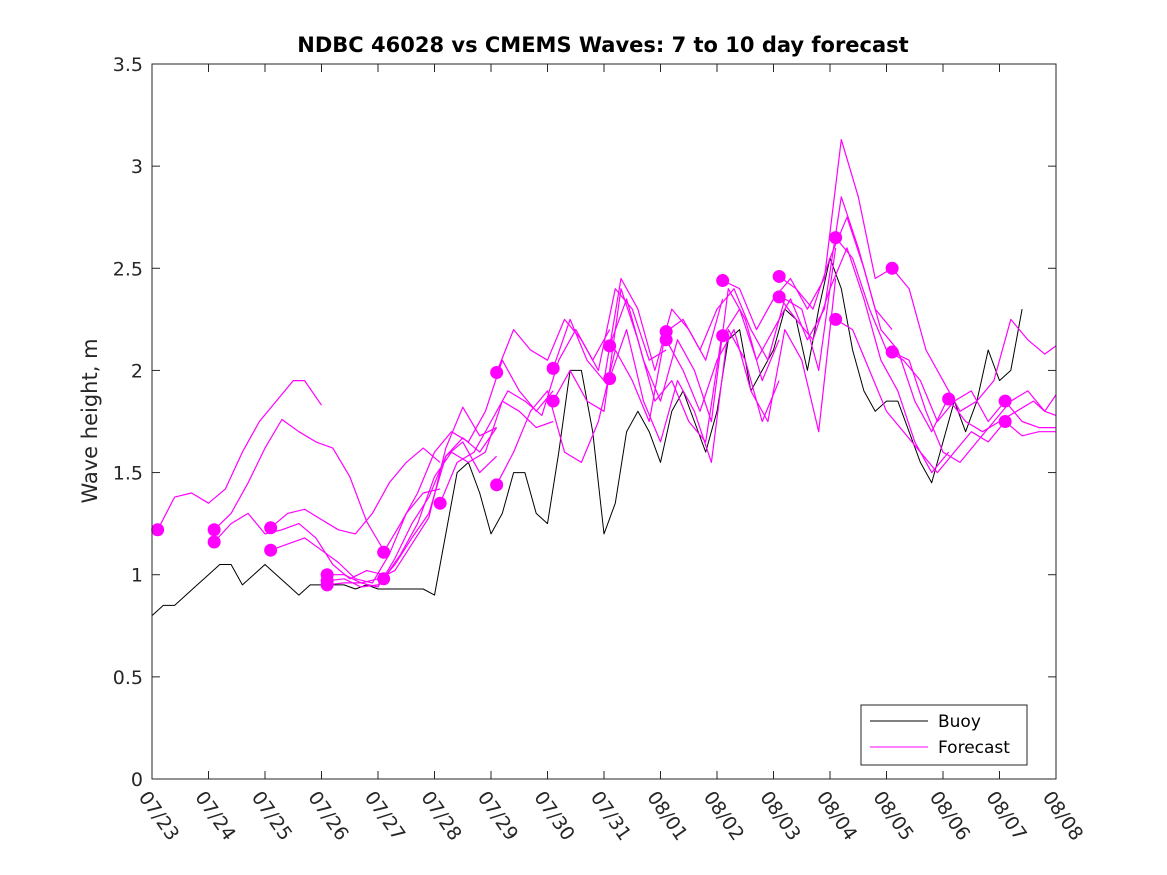 Image resolution: width=1167 pixels, height=875 pixels. Describe the element at coordinates (959, 722) in the screenshot. I see `legend-buoy-label: Buoy` at that location.